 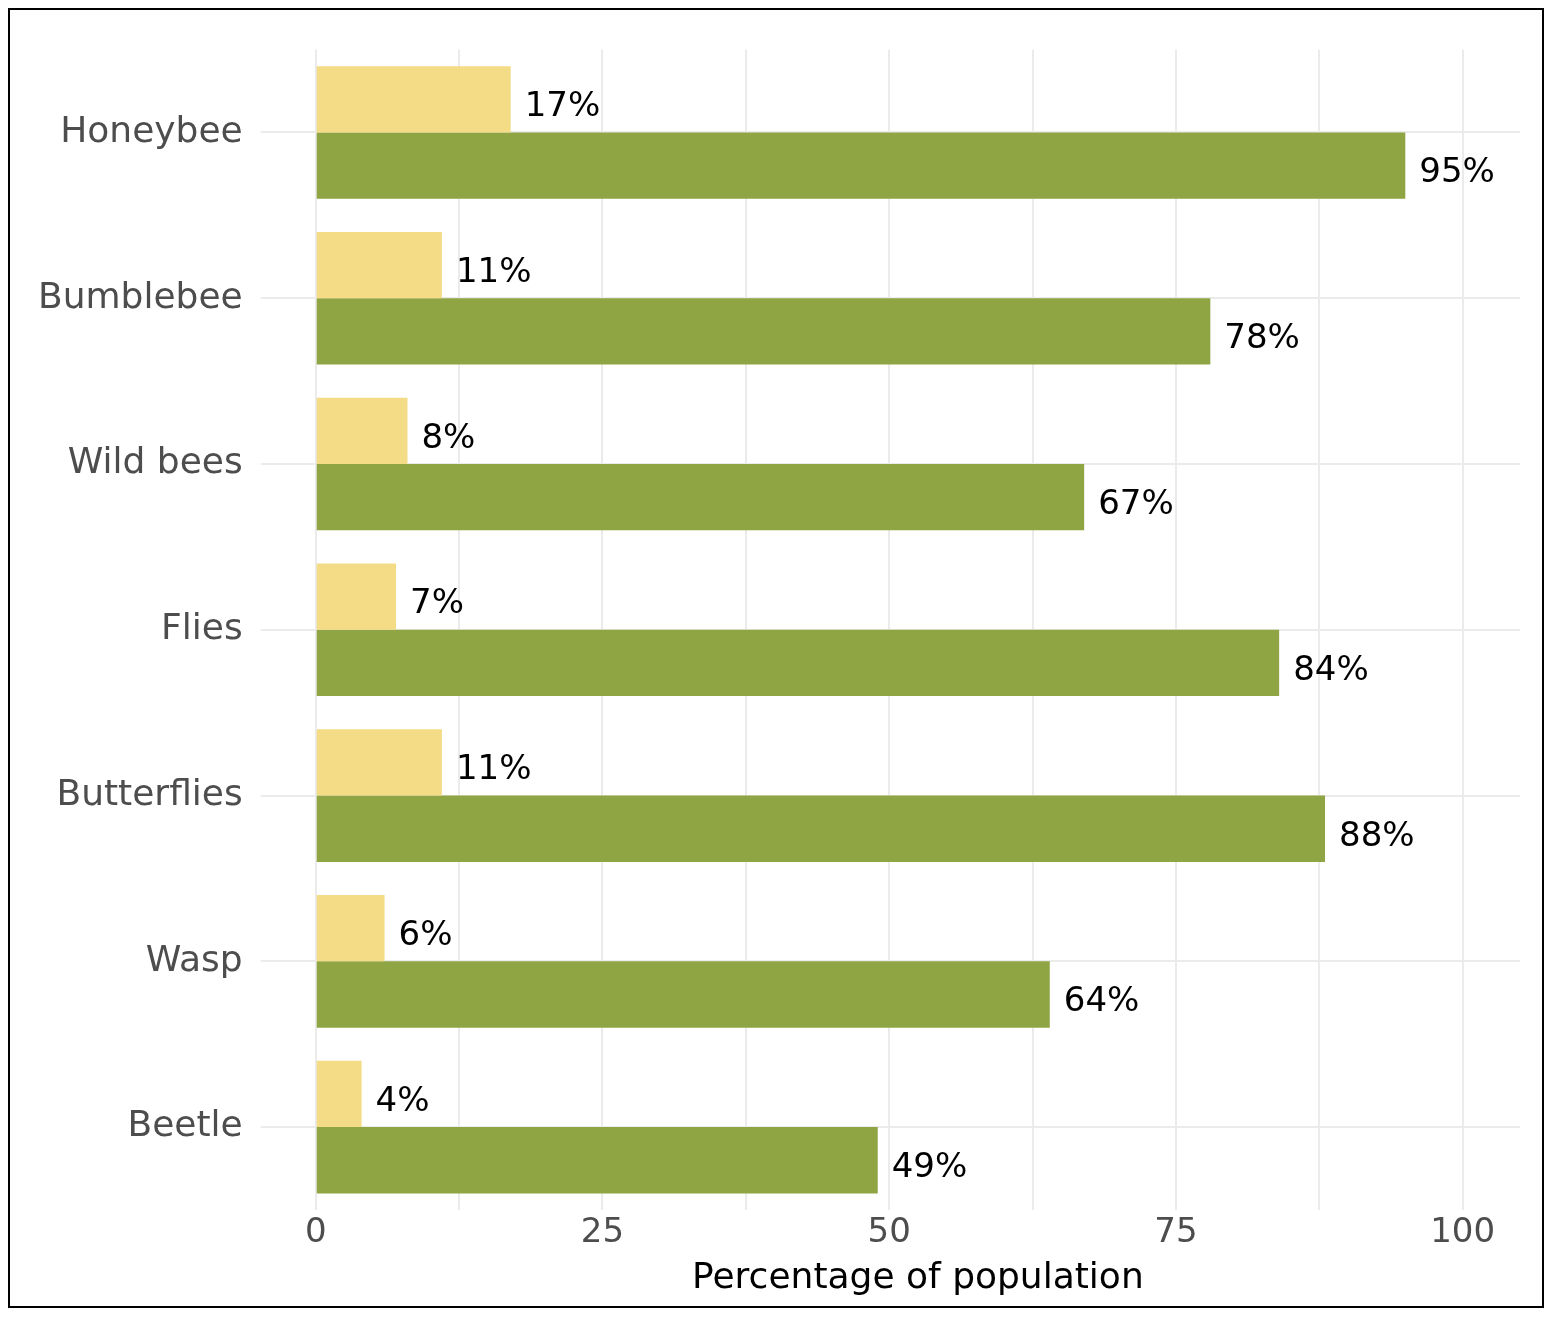 What do you see at coordinates (1136, 502) in the screenshot?
I see `data-label: 67%` at bounding box center [1136, 502].